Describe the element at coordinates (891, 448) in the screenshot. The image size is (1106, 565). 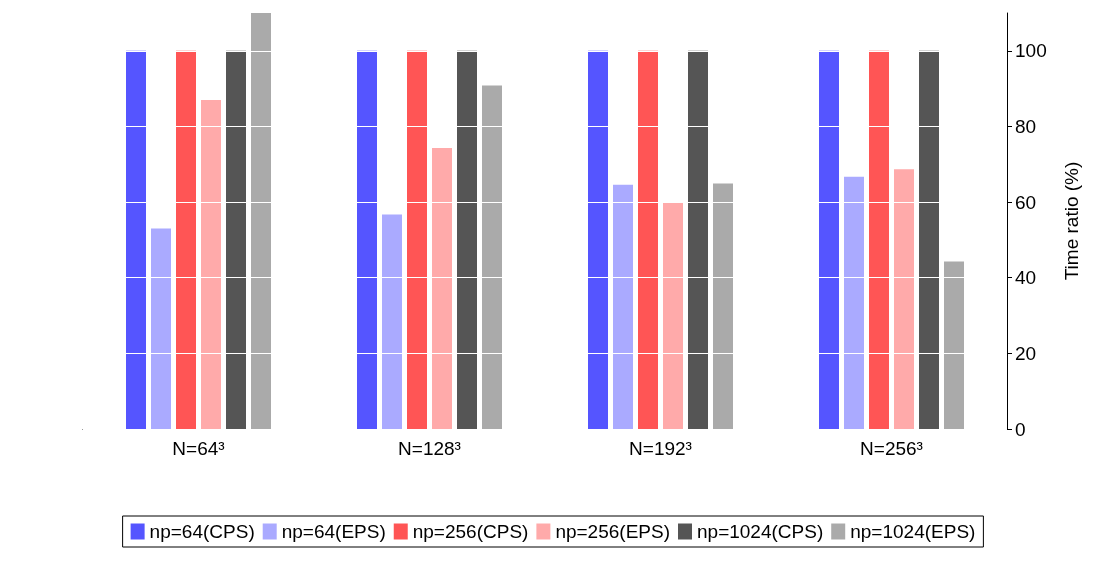
I see `x-tick-label: N=256³` at that location.